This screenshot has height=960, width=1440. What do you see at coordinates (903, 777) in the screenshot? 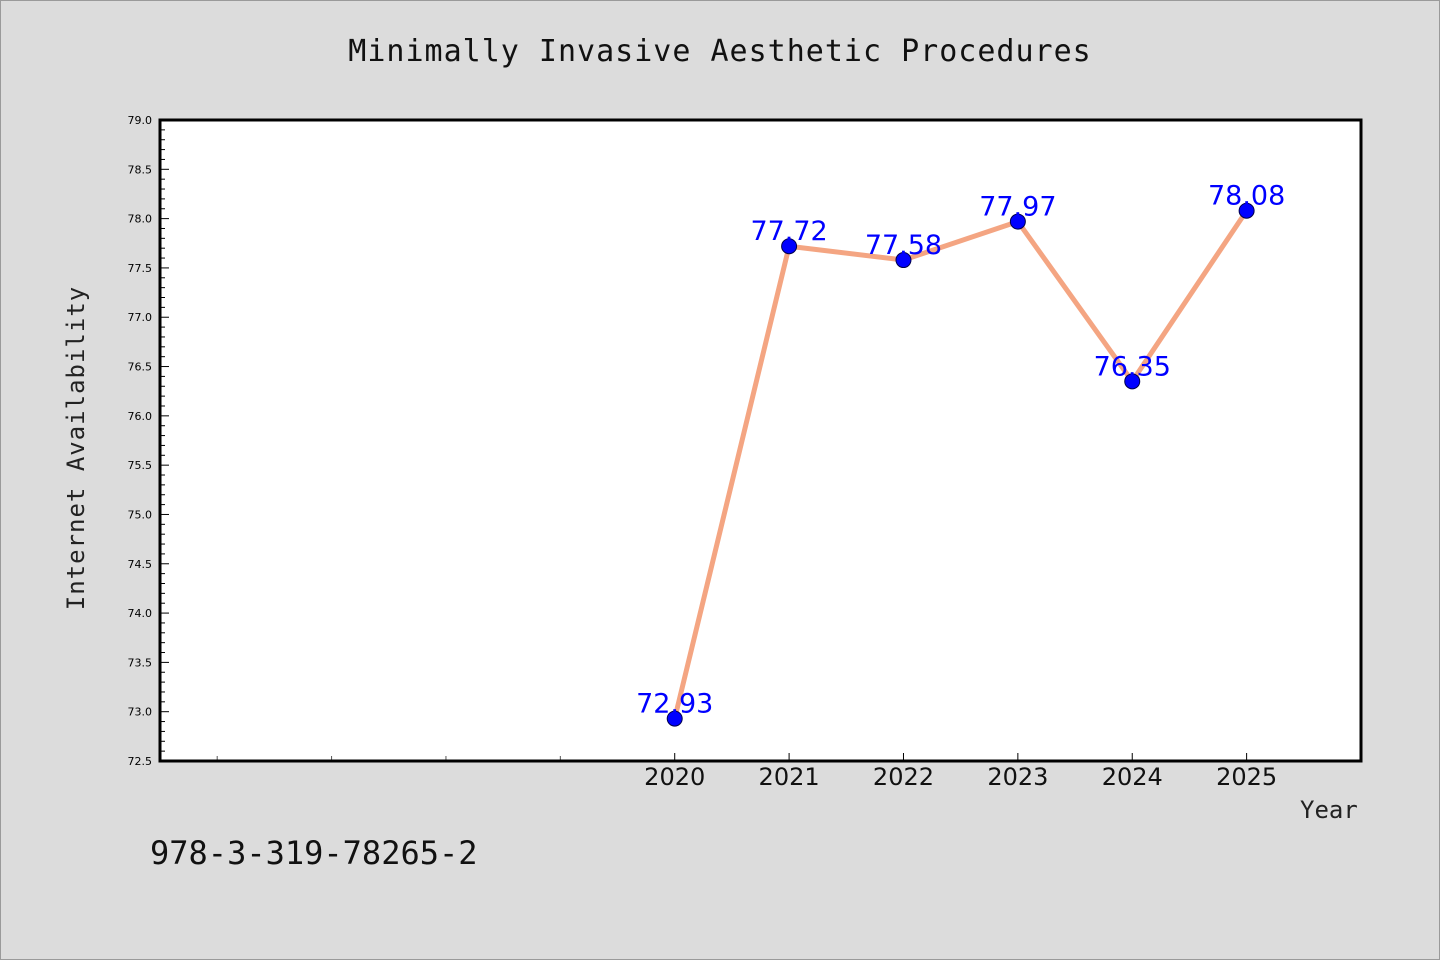
I see `x-tick-label: 2022` at bounding box center [903, 777].